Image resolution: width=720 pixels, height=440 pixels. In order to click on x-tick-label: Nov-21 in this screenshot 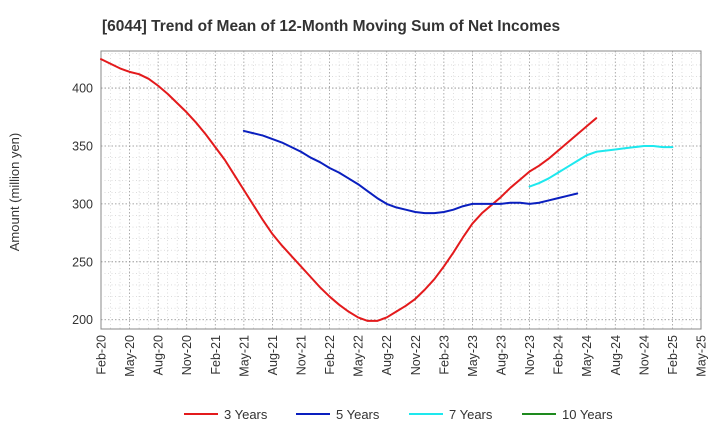, I will do `click(302, 355)`.